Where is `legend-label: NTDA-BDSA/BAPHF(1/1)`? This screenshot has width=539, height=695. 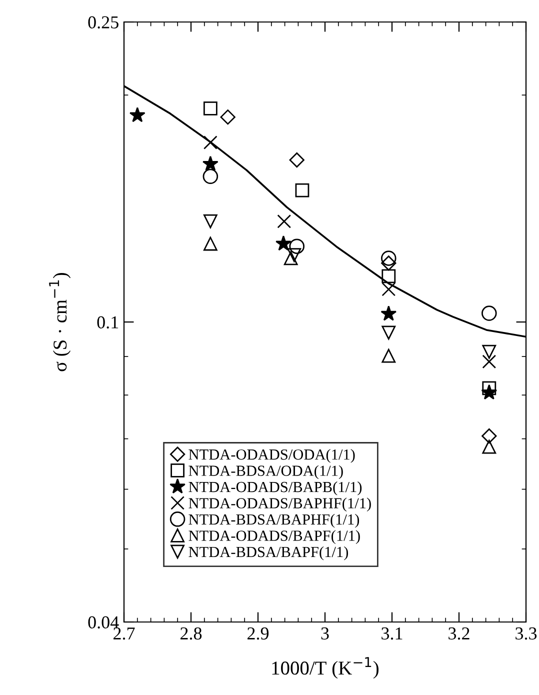 legend-label: NTDA-BDSA/BAPHF(1/1) is located at coordinates (274, 521).